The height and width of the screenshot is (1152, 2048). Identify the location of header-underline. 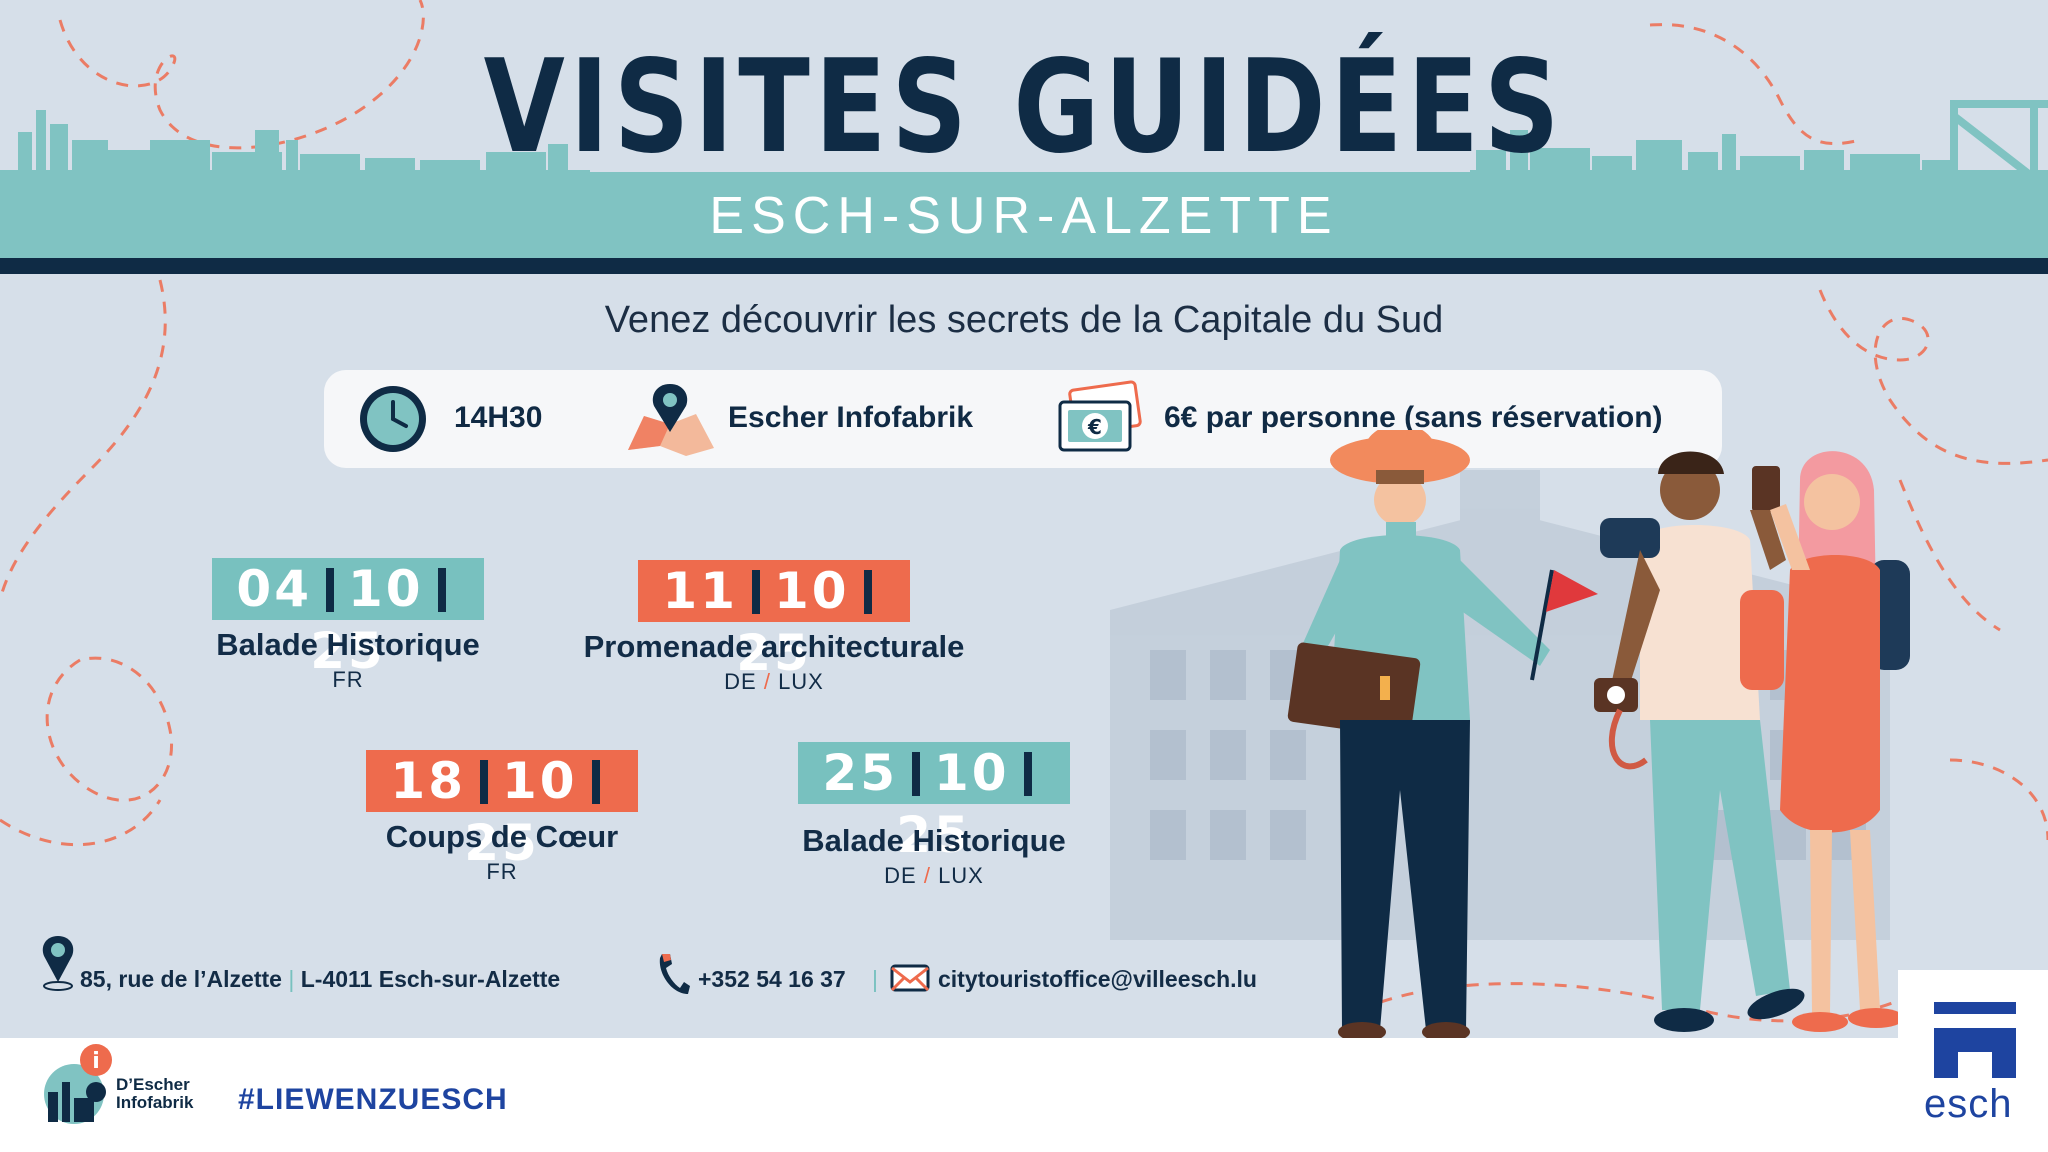
(1024, 266).